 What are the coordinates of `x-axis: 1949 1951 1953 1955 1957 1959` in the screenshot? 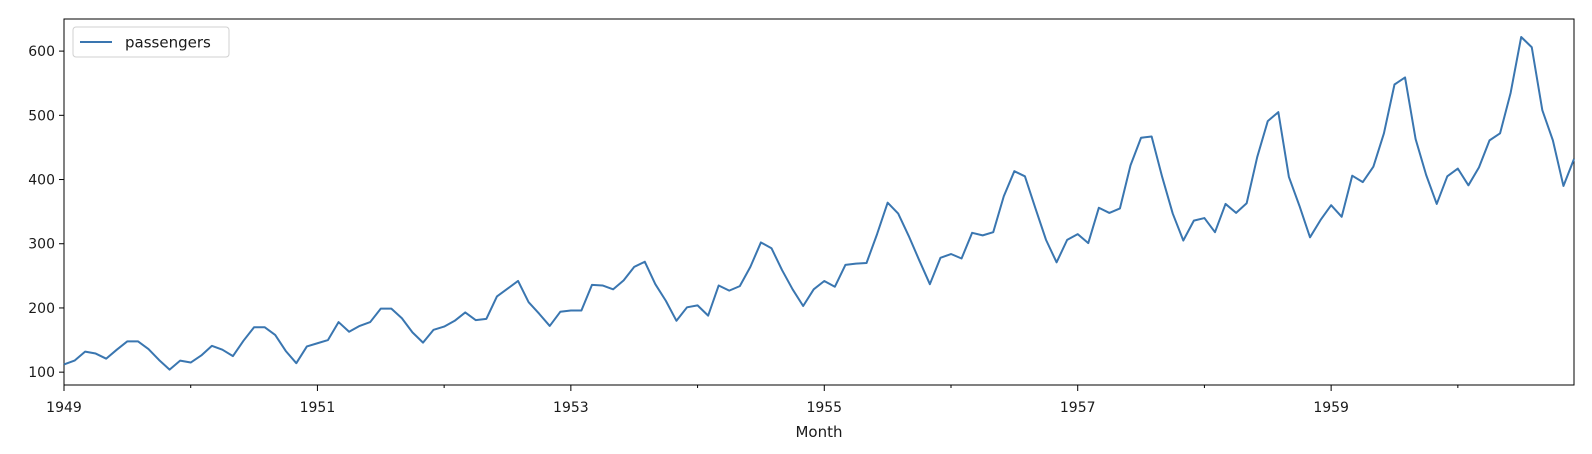 It's located at (752, 400).